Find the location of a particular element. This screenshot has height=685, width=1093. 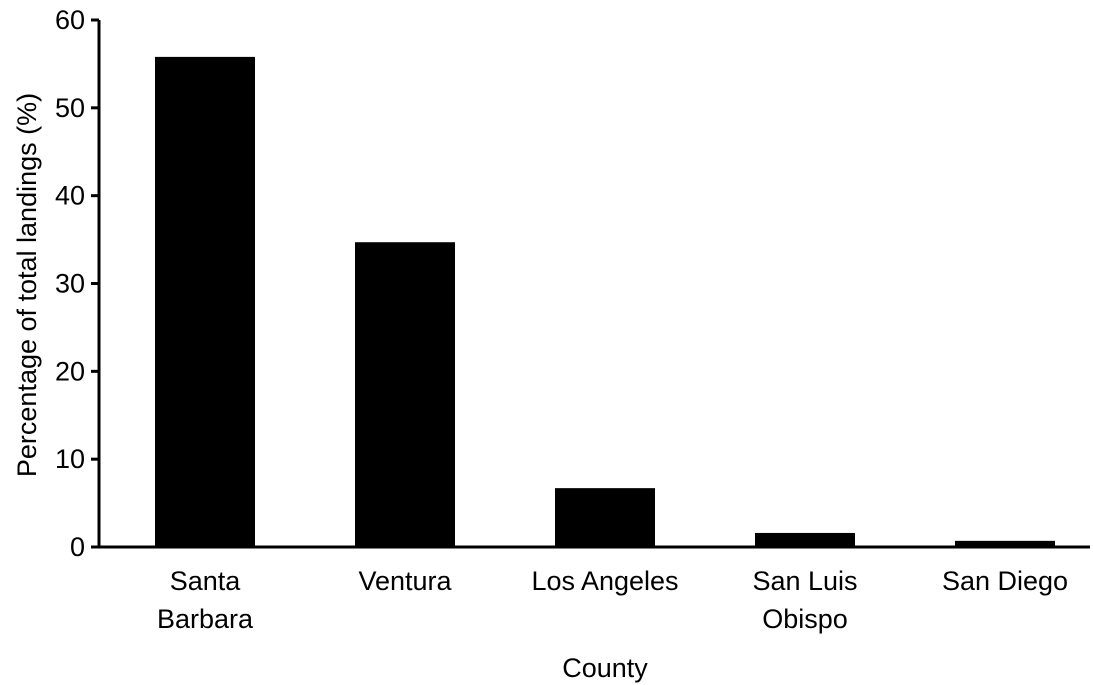

y-tick-label: 0 is located at coordinates (77, 547).